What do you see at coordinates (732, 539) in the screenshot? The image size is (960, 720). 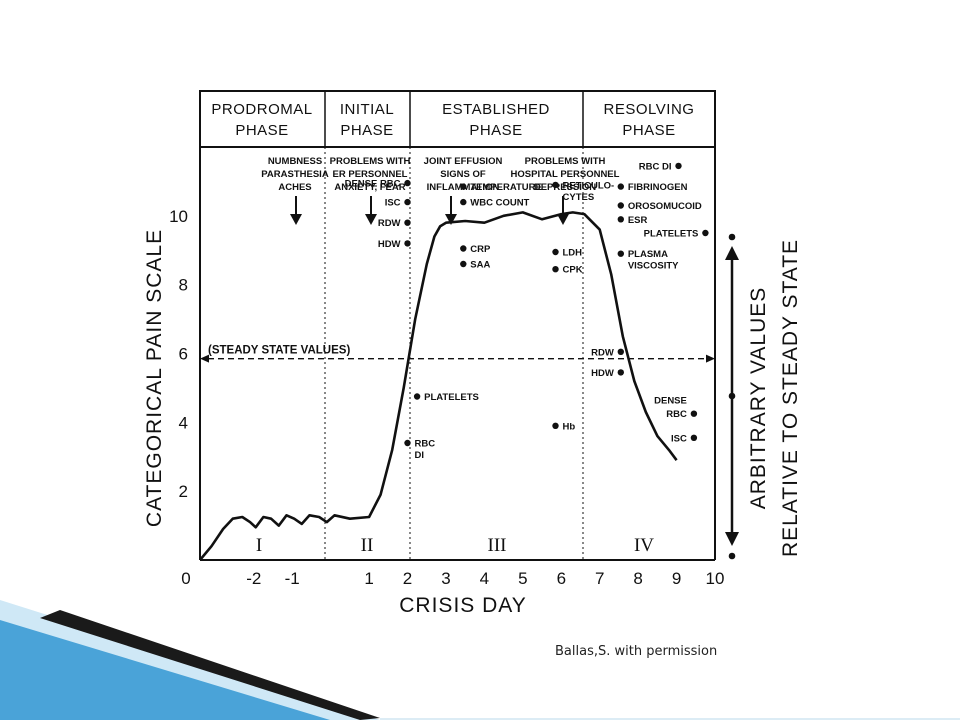 I see `right-axis-down-arrow-icon` at bounding box center [732, 539].